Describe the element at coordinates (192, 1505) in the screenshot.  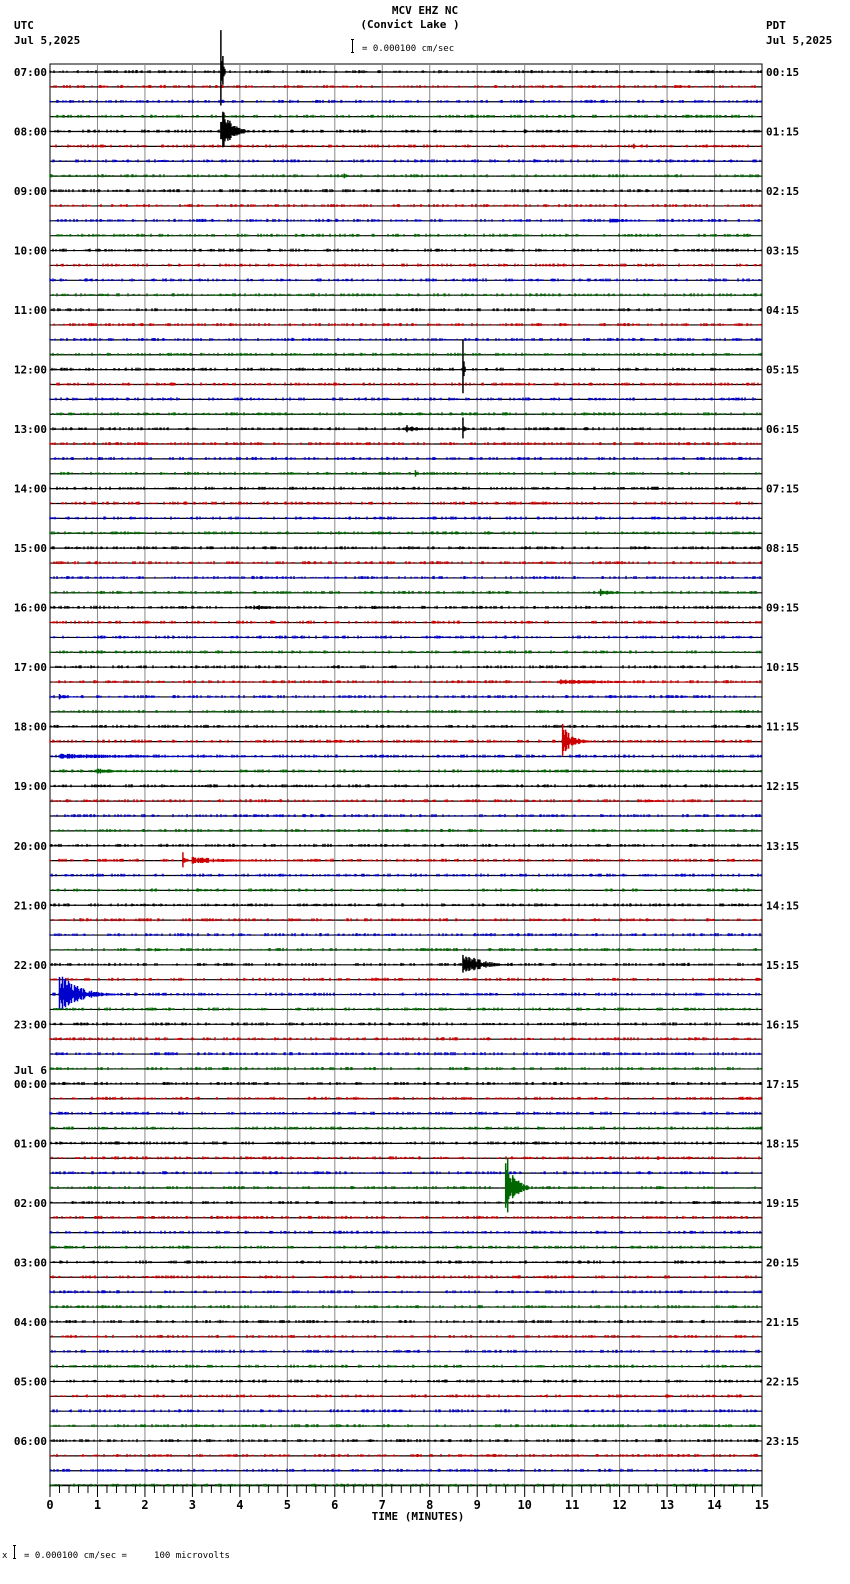
I see `x-tick-label: 3` at that location.